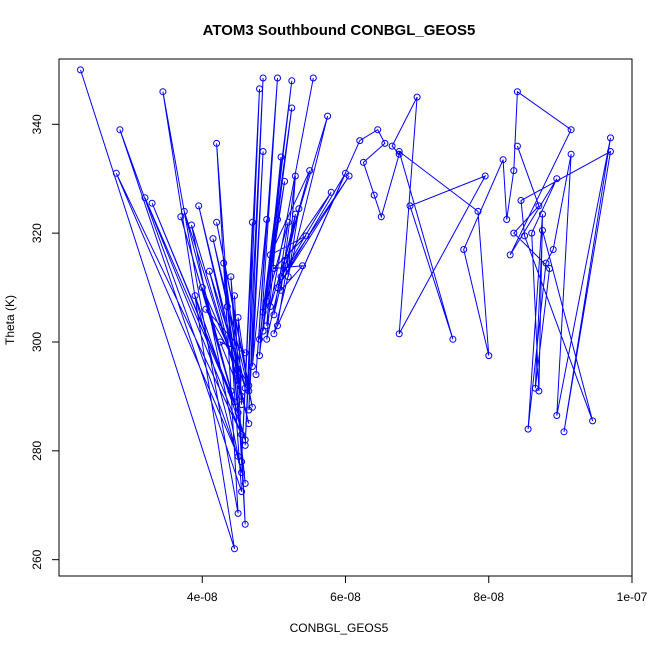  What do you see at coordinates (488, 597) in the screenshot?
I see `x-tick-label: 8e-08` at bounding box center [488, 597].